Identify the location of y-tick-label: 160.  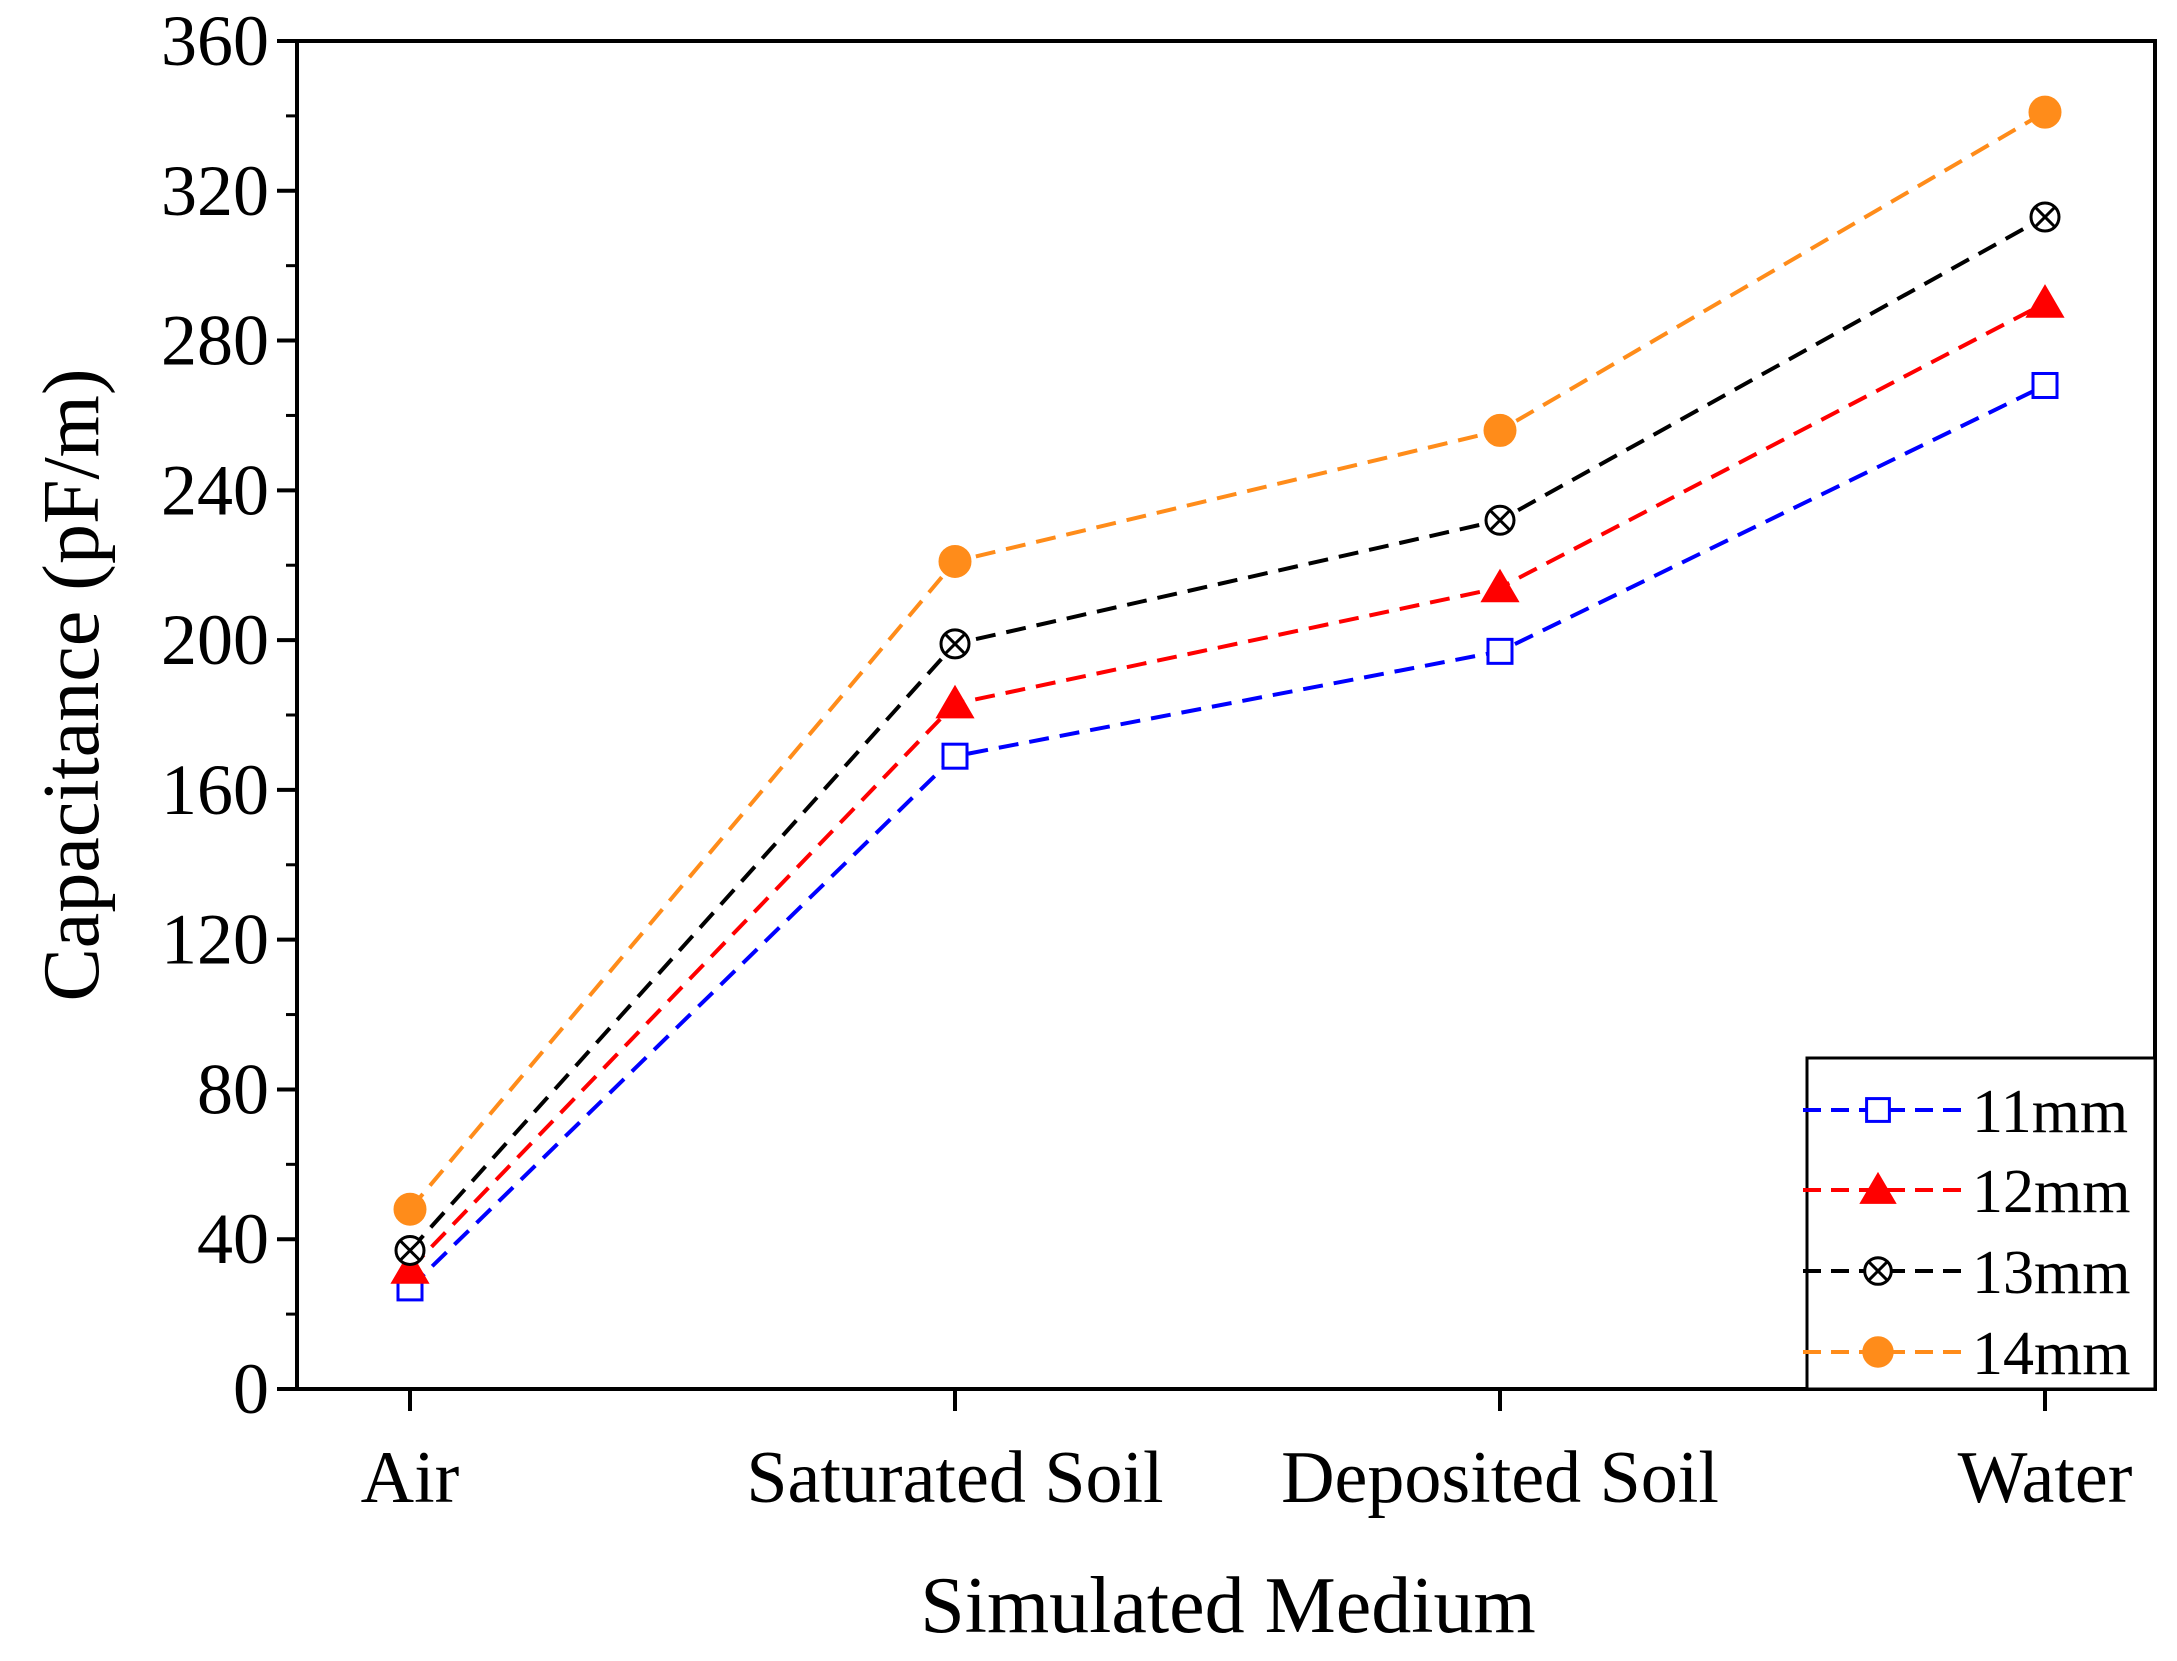
(215, 790).